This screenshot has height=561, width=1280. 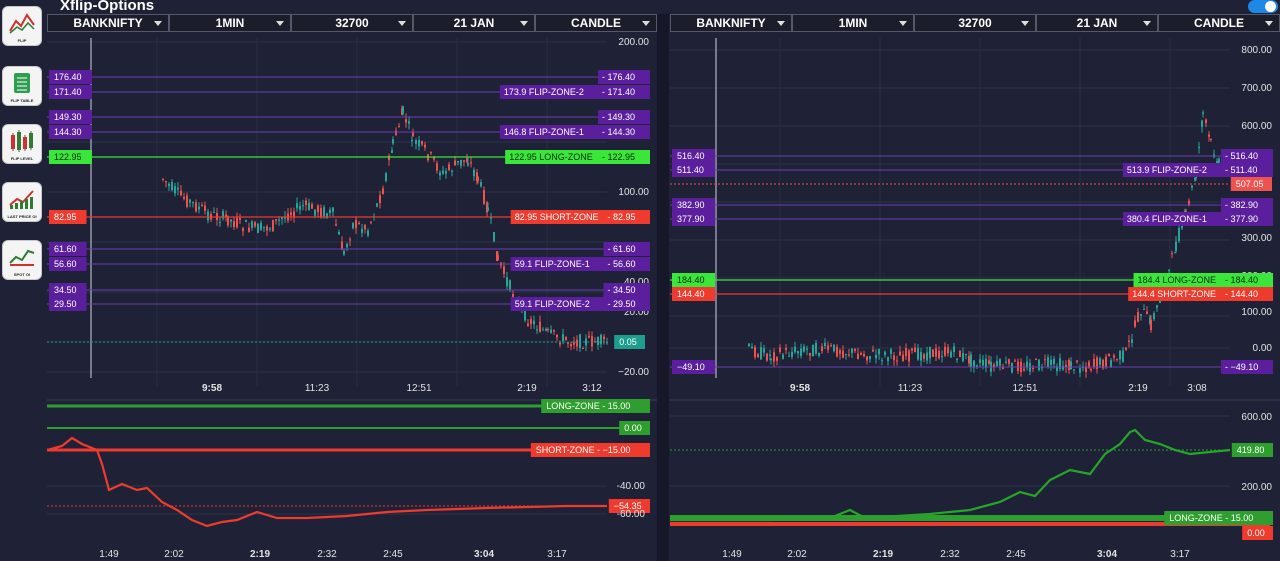 I want to click on time-tick: 11:23, so click(x=317, y=388).